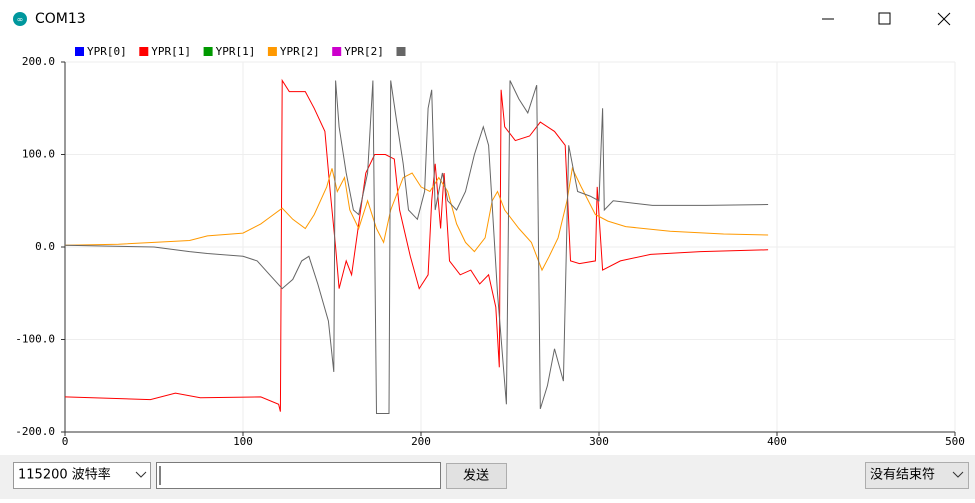 The image size is (975, 503). I want to click on y-tick-label: 200.0, so click(38, 61).